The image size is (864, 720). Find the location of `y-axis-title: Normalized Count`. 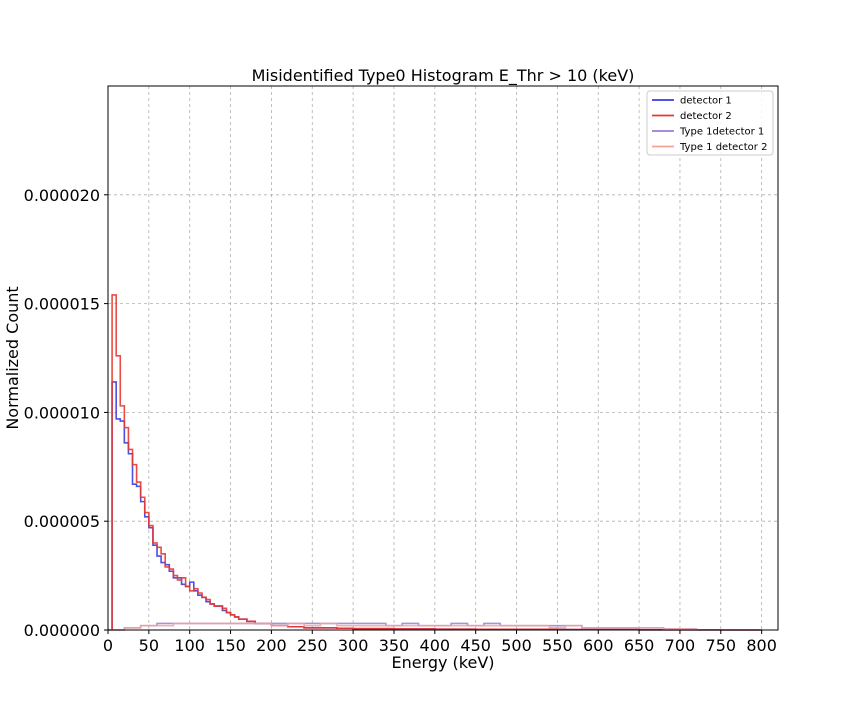

y-axis-title: Normalized Count is located at coordinates (12, 357).